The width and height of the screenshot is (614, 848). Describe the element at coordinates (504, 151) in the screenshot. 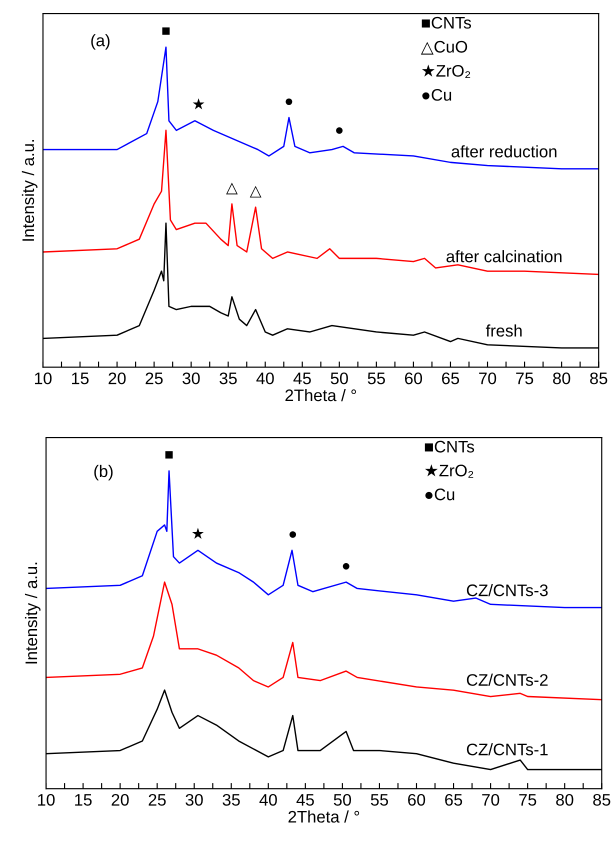

I see `series-label: after reduction` at that location.